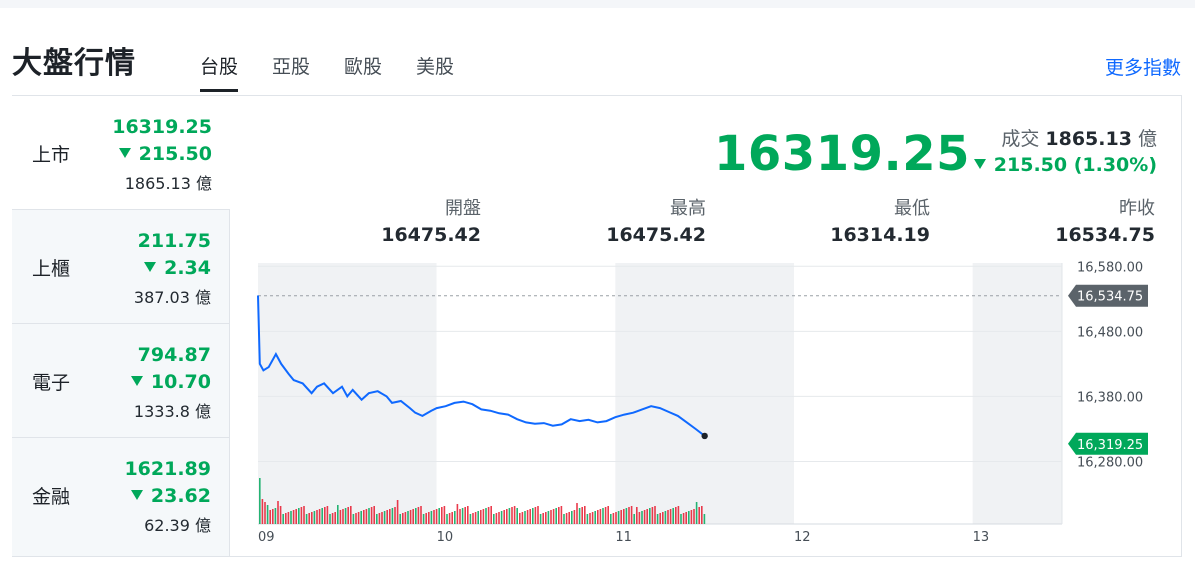  Describe the element at coordinates (981, 537) in the screenshot. I see `x-tick-label: 13` at that location.